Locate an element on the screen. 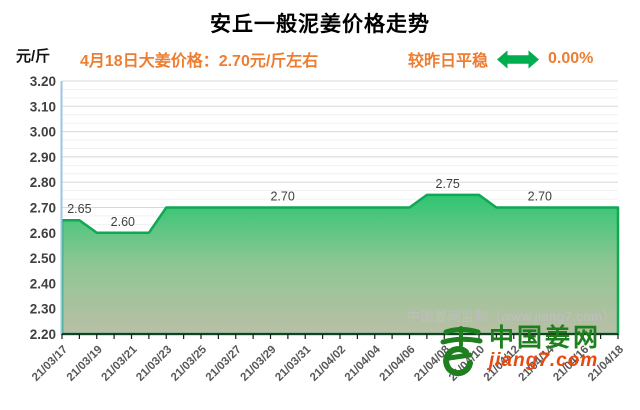  flat-left-right-arrow-icon is located at coordinates (518, 59).